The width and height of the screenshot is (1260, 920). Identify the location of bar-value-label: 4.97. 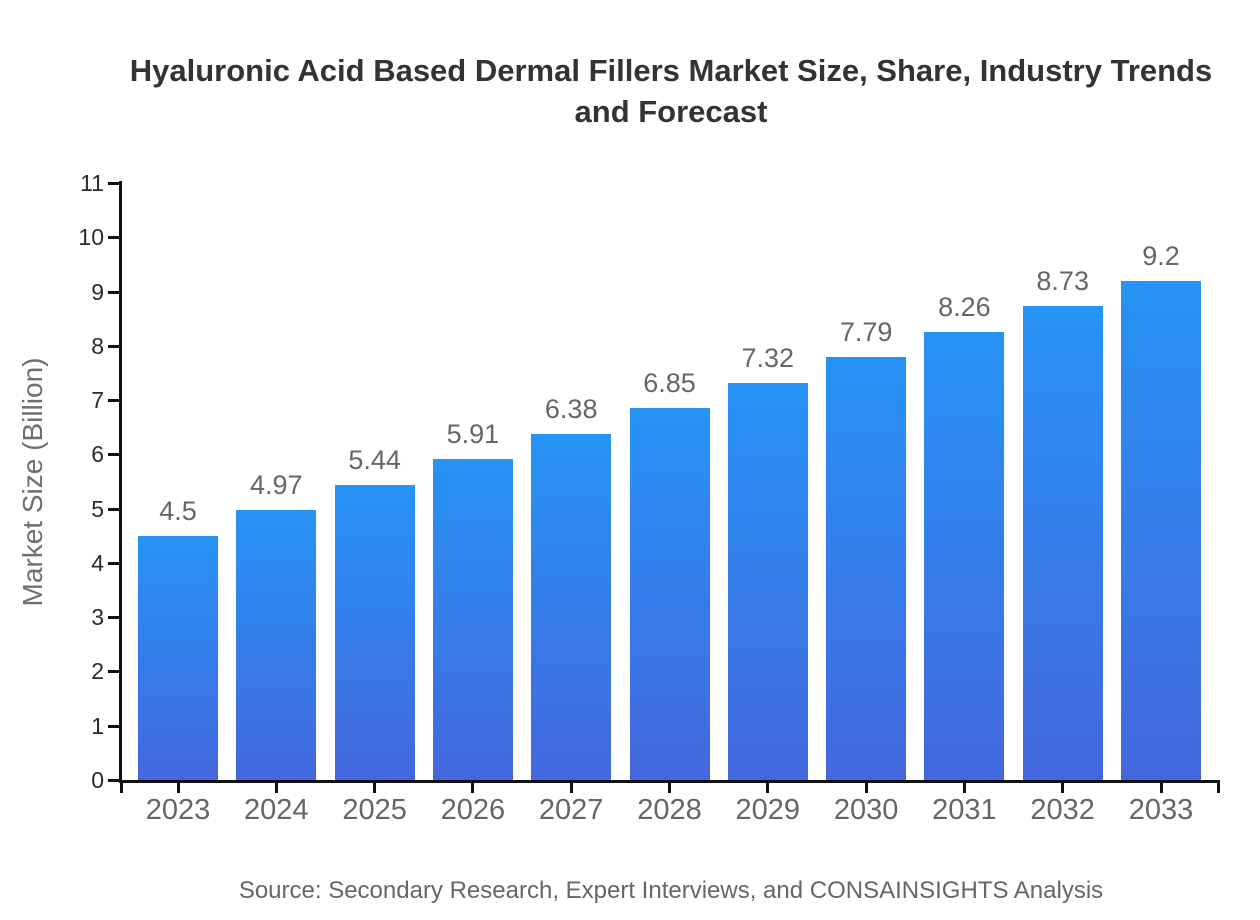
(276, 485).